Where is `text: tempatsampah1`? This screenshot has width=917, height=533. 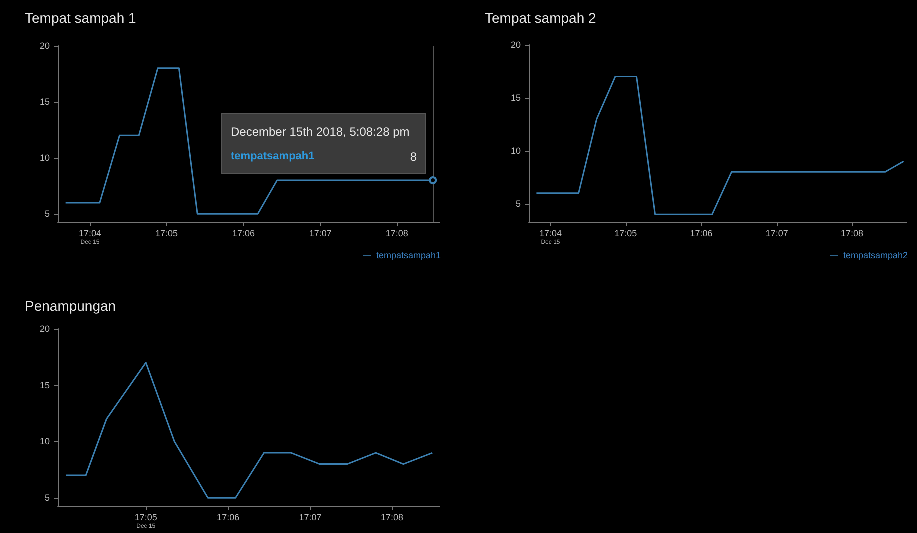 text: tempatsampah1 is located at coordinates (273, 156).